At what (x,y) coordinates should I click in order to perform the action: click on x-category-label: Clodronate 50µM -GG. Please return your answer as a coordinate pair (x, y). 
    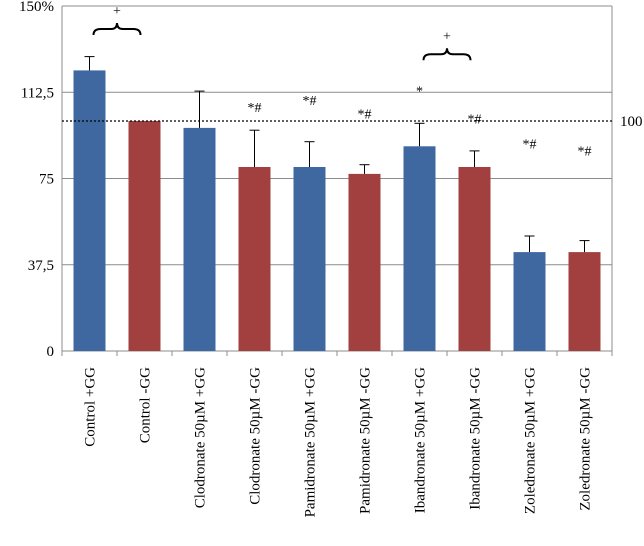
    Looking at the image, I should click on (256, 436).